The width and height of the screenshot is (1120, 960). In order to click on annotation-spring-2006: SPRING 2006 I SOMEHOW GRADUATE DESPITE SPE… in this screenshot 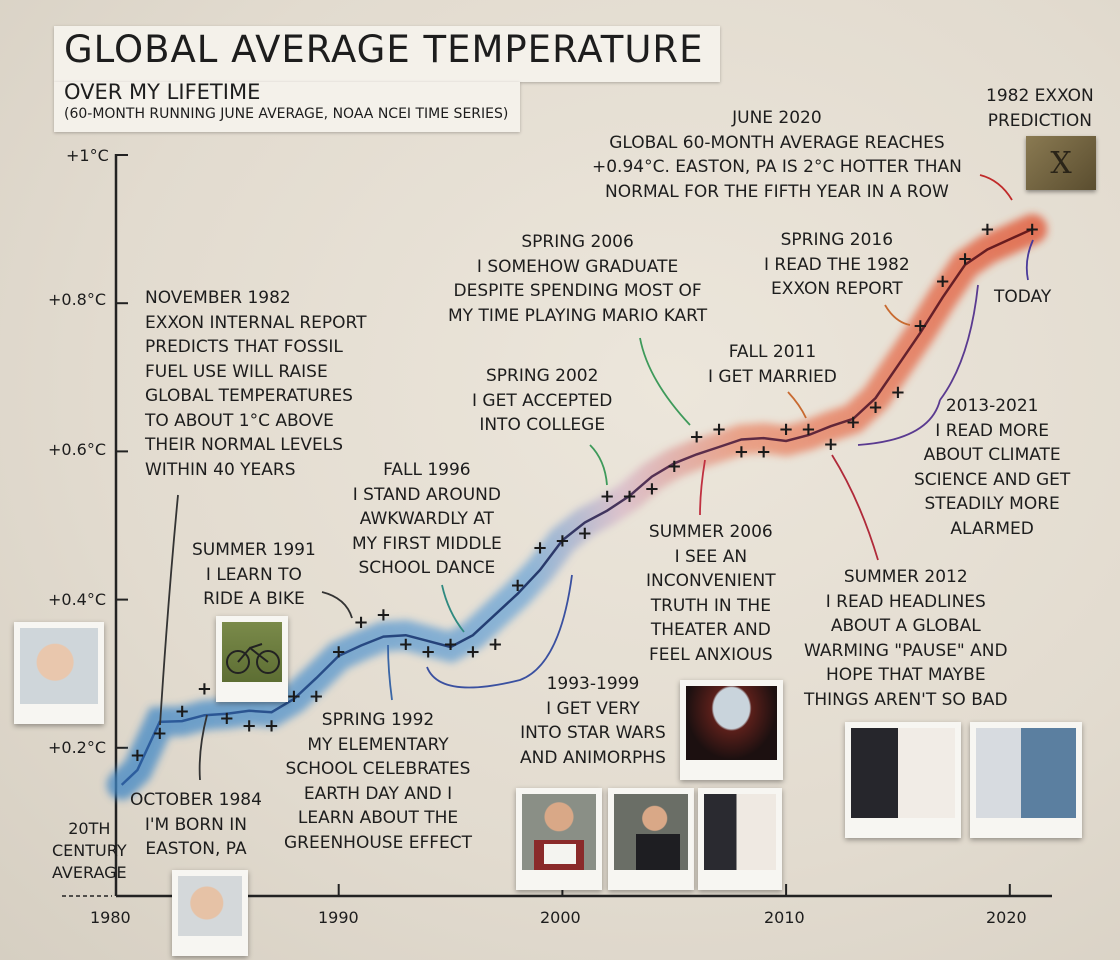, I will do `click(577, 279)`.